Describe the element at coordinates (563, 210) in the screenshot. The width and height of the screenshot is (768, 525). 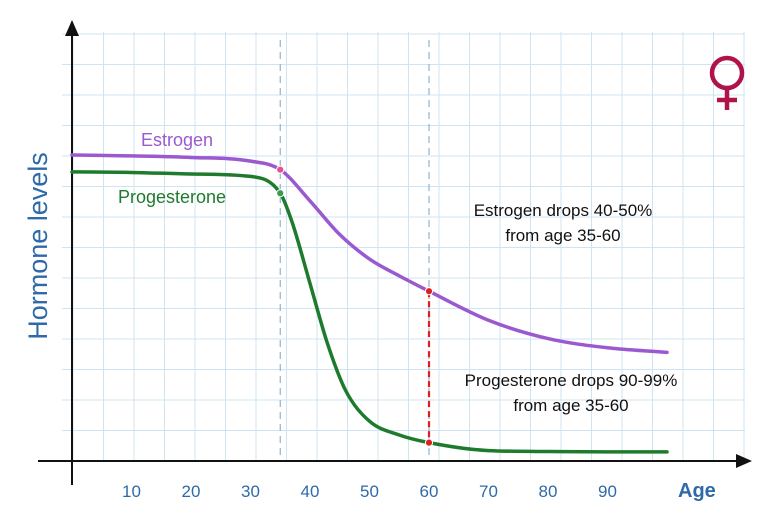
I see `annotation-estrogen-line-1: Estrogen drops 40-50%` at that location.